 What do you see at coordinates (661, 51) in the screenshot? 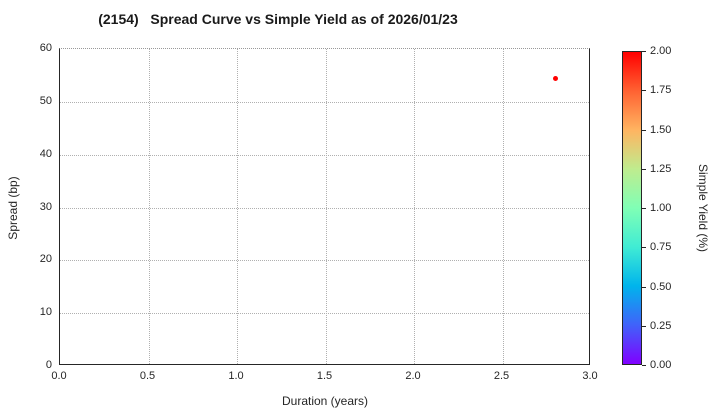
I see `colorbar-tick-label: 2.00` at bounding box center [661, 51].